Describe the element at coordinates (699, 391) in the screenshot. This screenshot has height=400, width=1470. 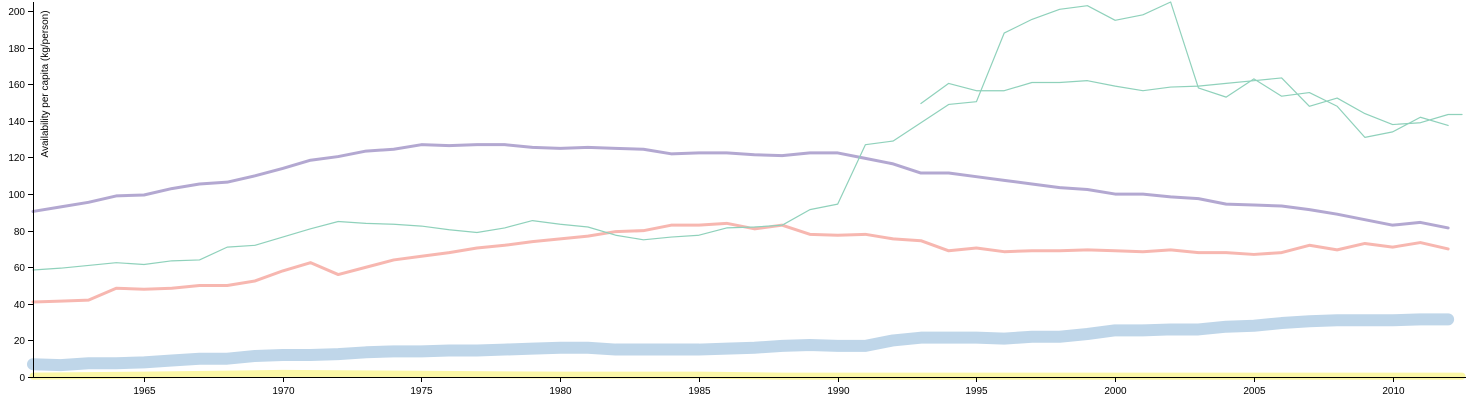
I see `x-tick-label: 1985` at that location.